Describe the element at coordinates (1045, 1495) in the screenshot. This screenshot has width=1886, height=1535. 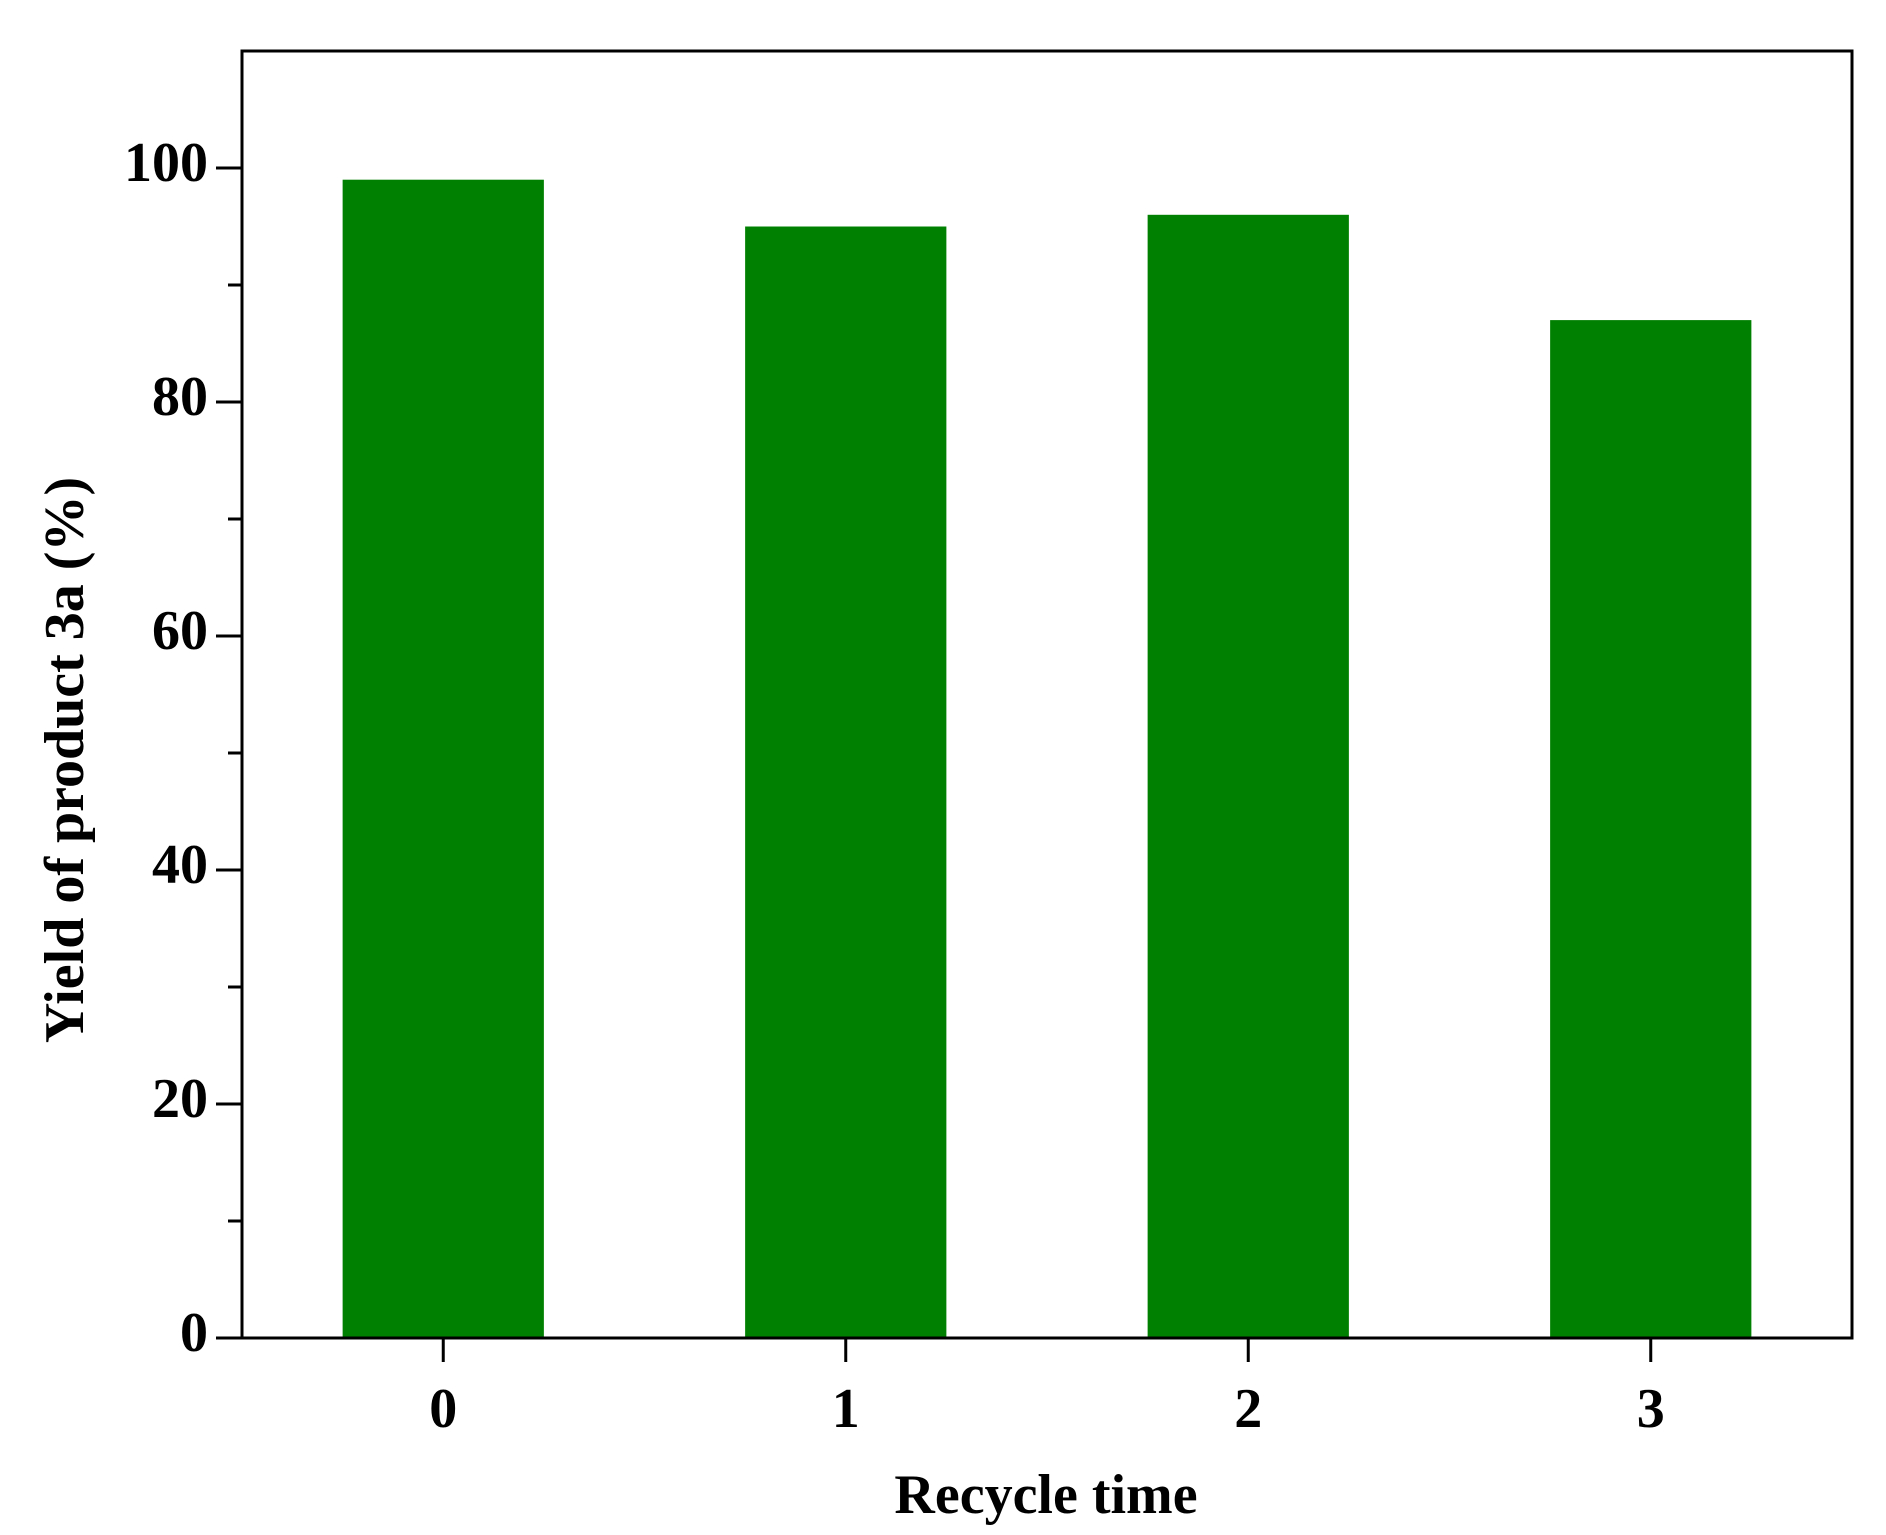
I see `x-axis-label: Recycle time` at that location.